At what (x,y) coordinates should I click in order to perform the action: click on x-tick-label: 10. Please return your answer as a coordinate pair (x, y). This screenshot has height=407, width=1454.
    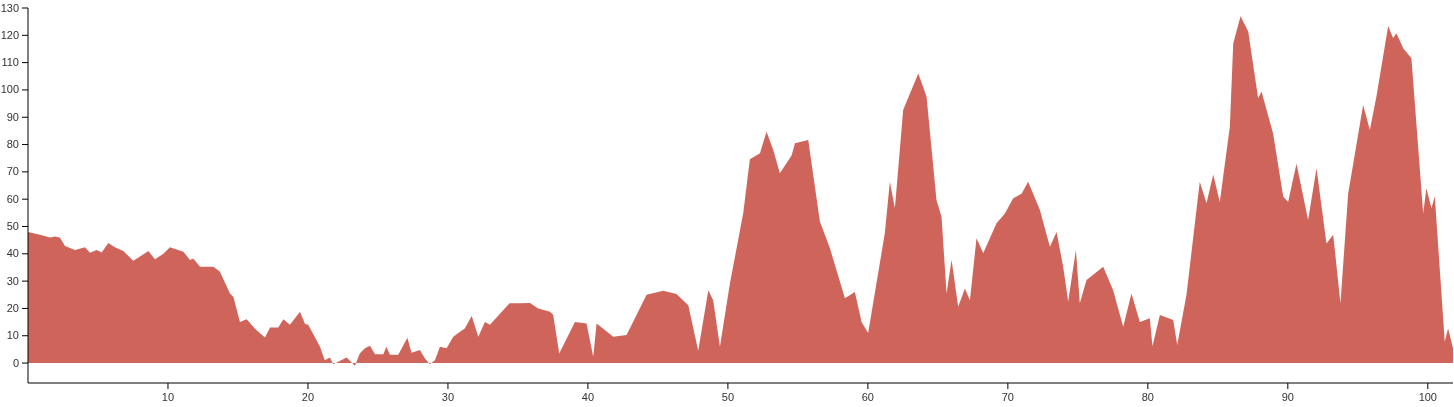
    Looking at the image, I should click on (168, 397).